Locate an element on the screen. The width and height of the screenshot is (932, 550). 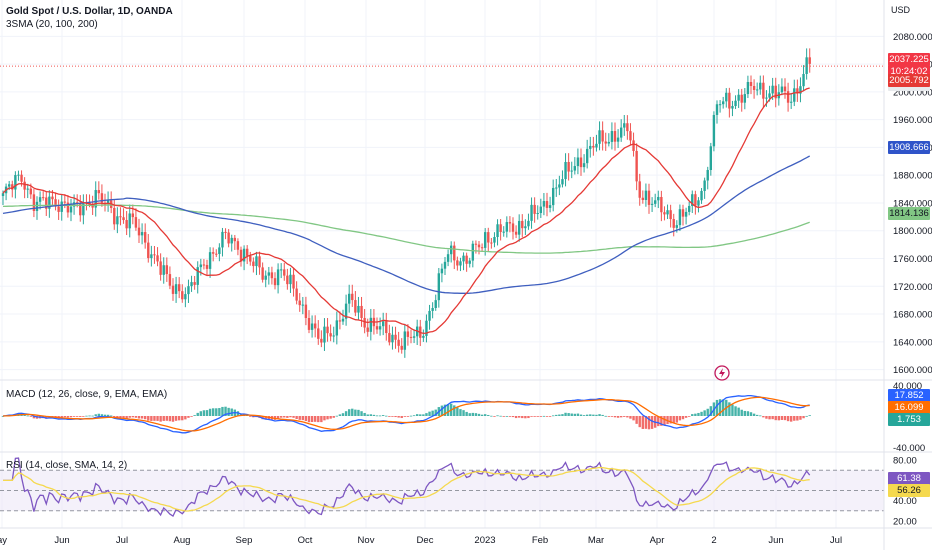
rsi-ma-line is located at coordinates (406, 489).